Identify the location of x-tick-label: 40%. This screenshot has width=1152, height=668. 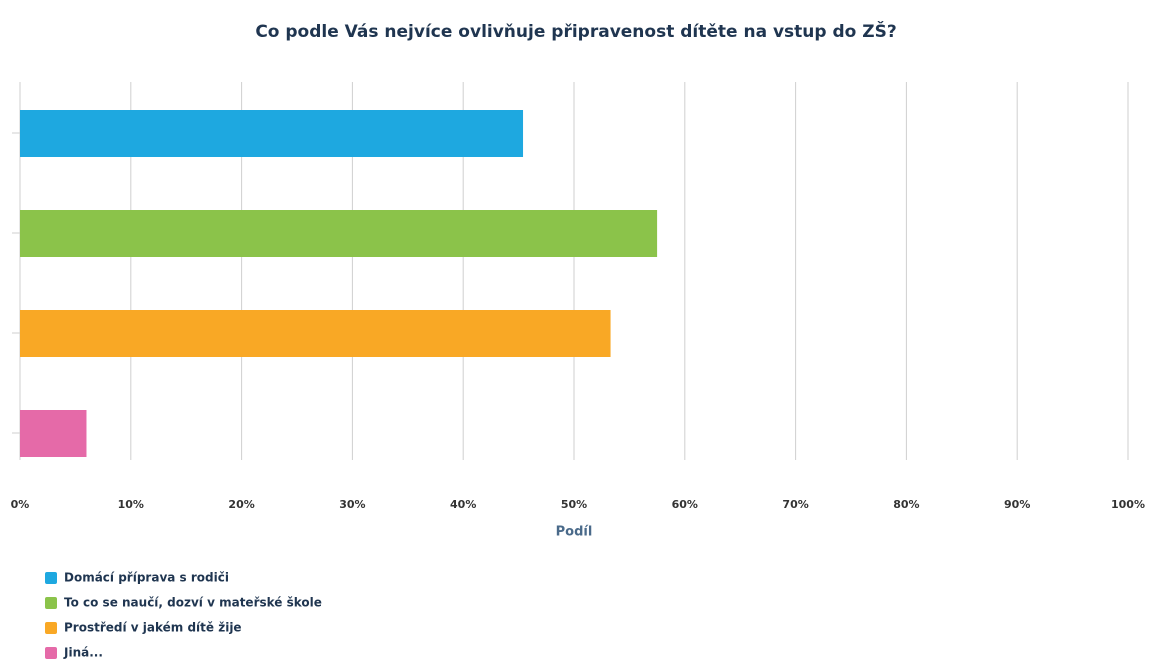
(463, 504).